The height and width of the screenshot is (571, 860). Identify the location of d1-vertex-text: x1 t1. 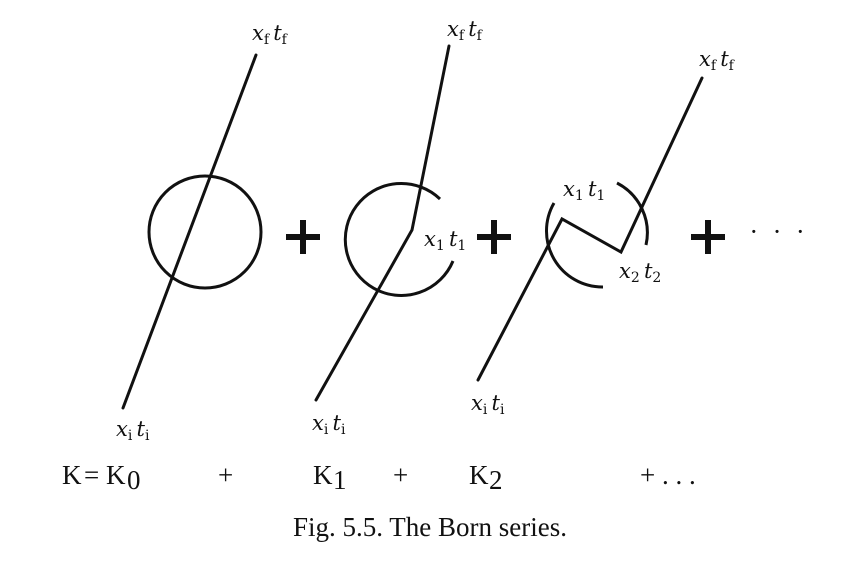
(445, 240).